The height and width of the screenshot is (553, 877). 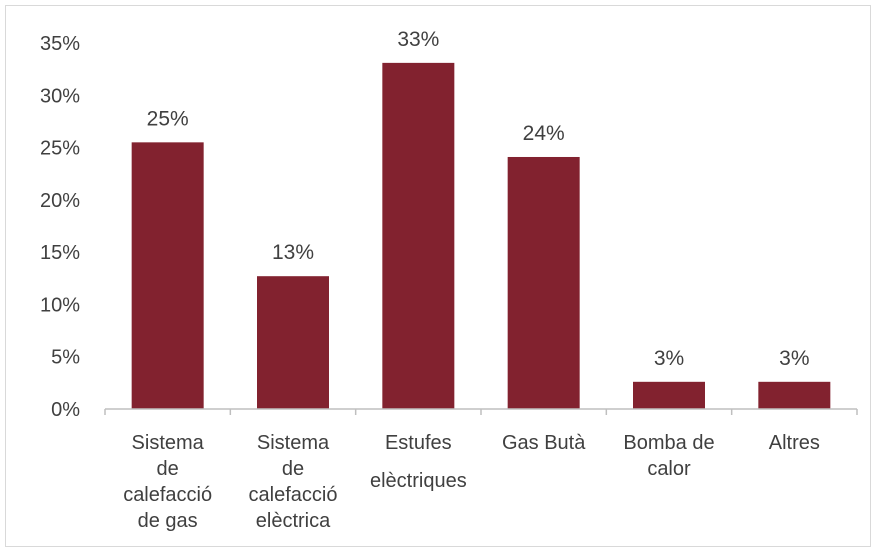 What do you see at coordinates (65, 358) in the screenshot?
I see `y-tick-label: 5%` at bounding box center [65, 358].